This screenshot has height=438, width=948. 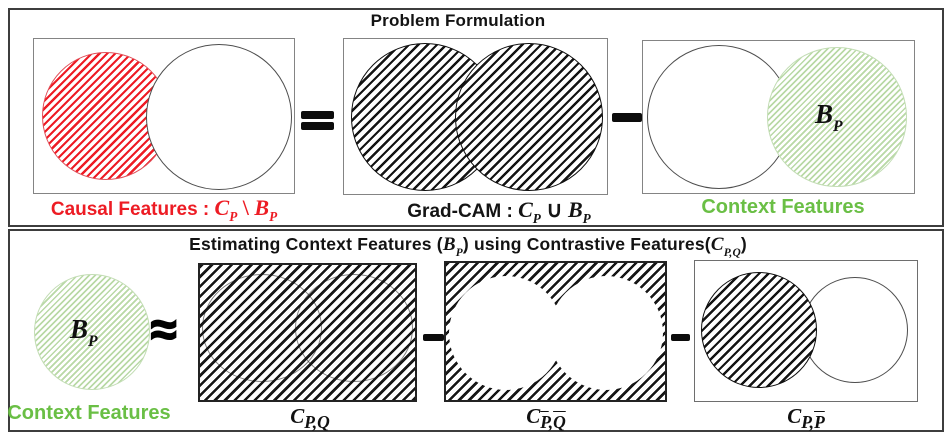 I want to click on causal-caption-math: CP \ BP, so click(x=246, y=210).